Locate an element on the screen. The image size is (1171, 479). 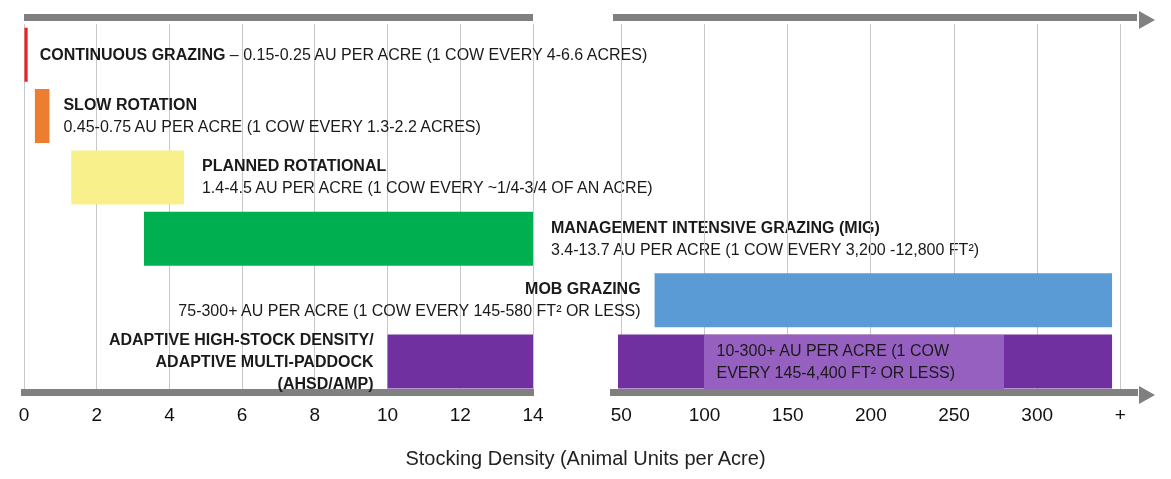
x-tick-label: 14 is located at coordinates (533, 414).